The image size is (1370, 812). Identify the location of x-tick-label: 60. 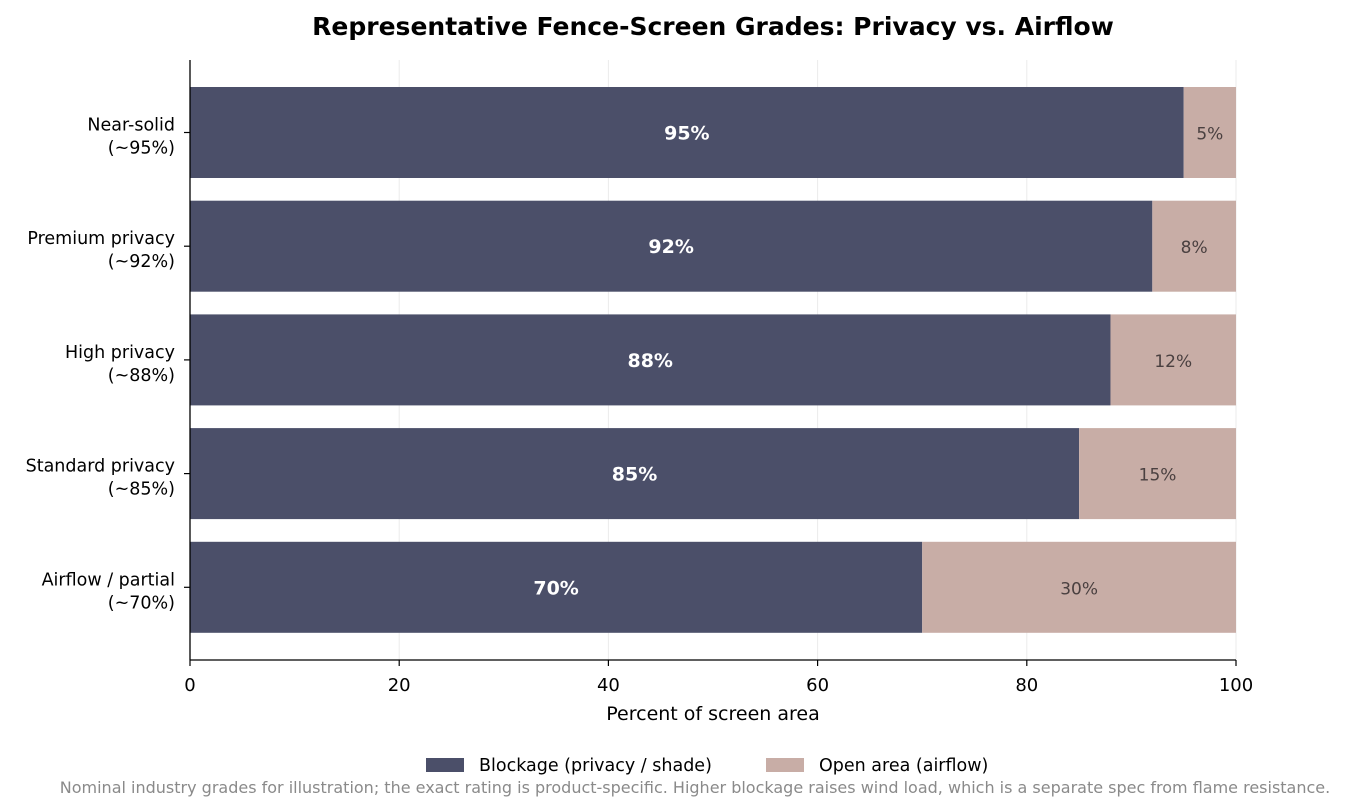
(817, 685).